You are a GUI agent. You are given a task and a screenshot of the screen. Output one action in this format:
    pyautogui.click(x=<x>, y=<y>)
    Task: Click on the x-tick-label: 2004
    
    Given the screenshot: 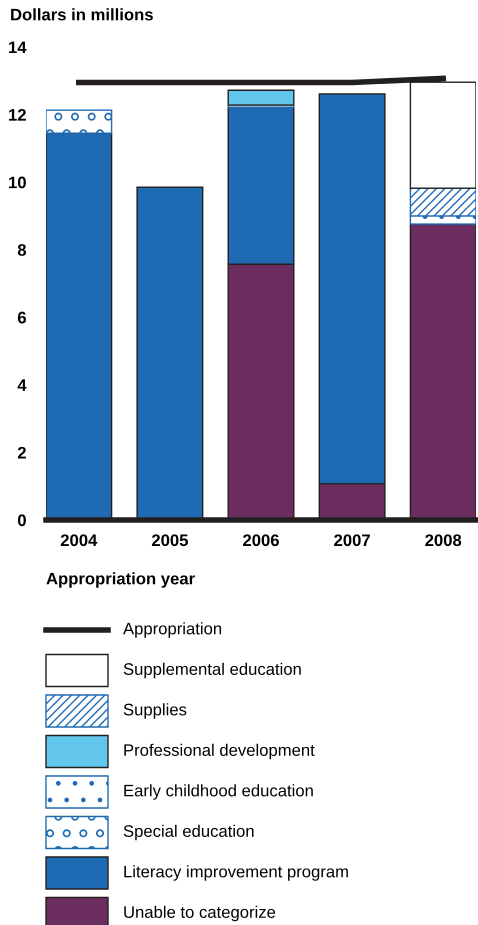 What is the action you would take?
    pyautogui.click(x=79, y=540)
    